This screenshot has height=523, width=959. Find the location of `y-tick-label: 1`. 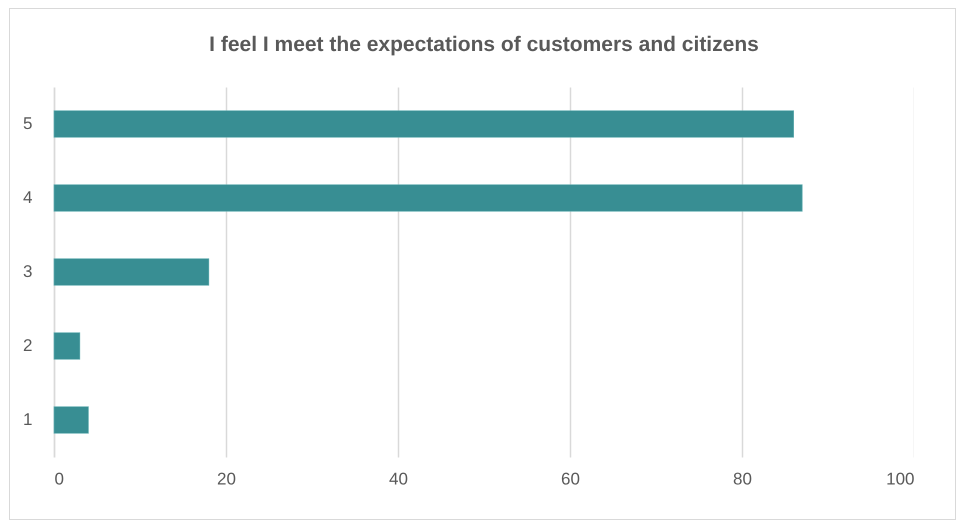

y-tick-label: 1 is located at coordinates (27, 419).